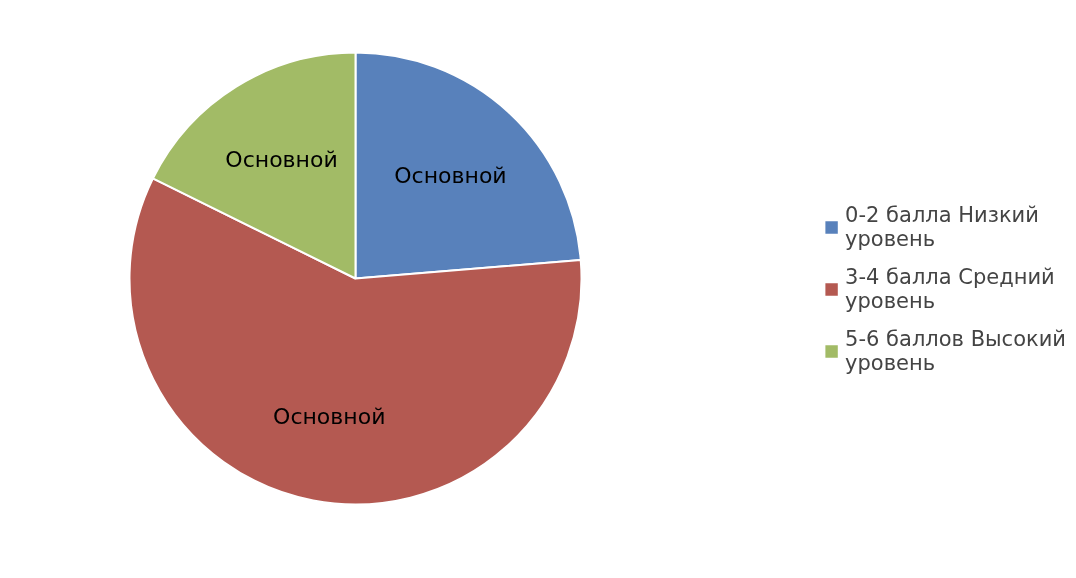  Describe the element at coordinates (942, 227) in the screenshot. I see `legend-label: 0-2 балла Низкий уровень` at that location.